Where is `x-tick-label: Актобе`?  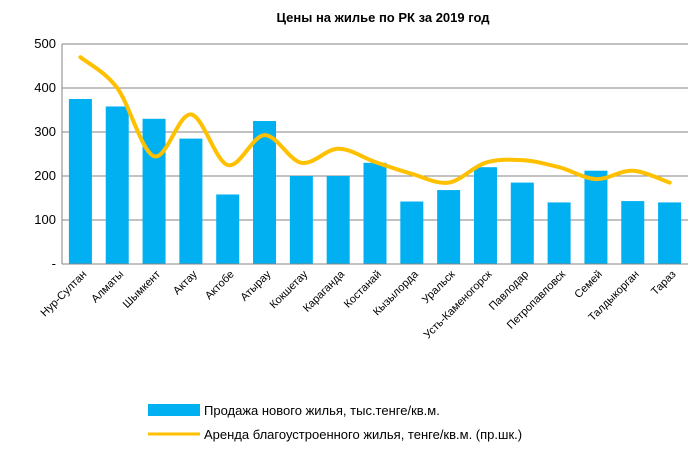 x-tick-label: Актобе is located at coordinates (220, 285).